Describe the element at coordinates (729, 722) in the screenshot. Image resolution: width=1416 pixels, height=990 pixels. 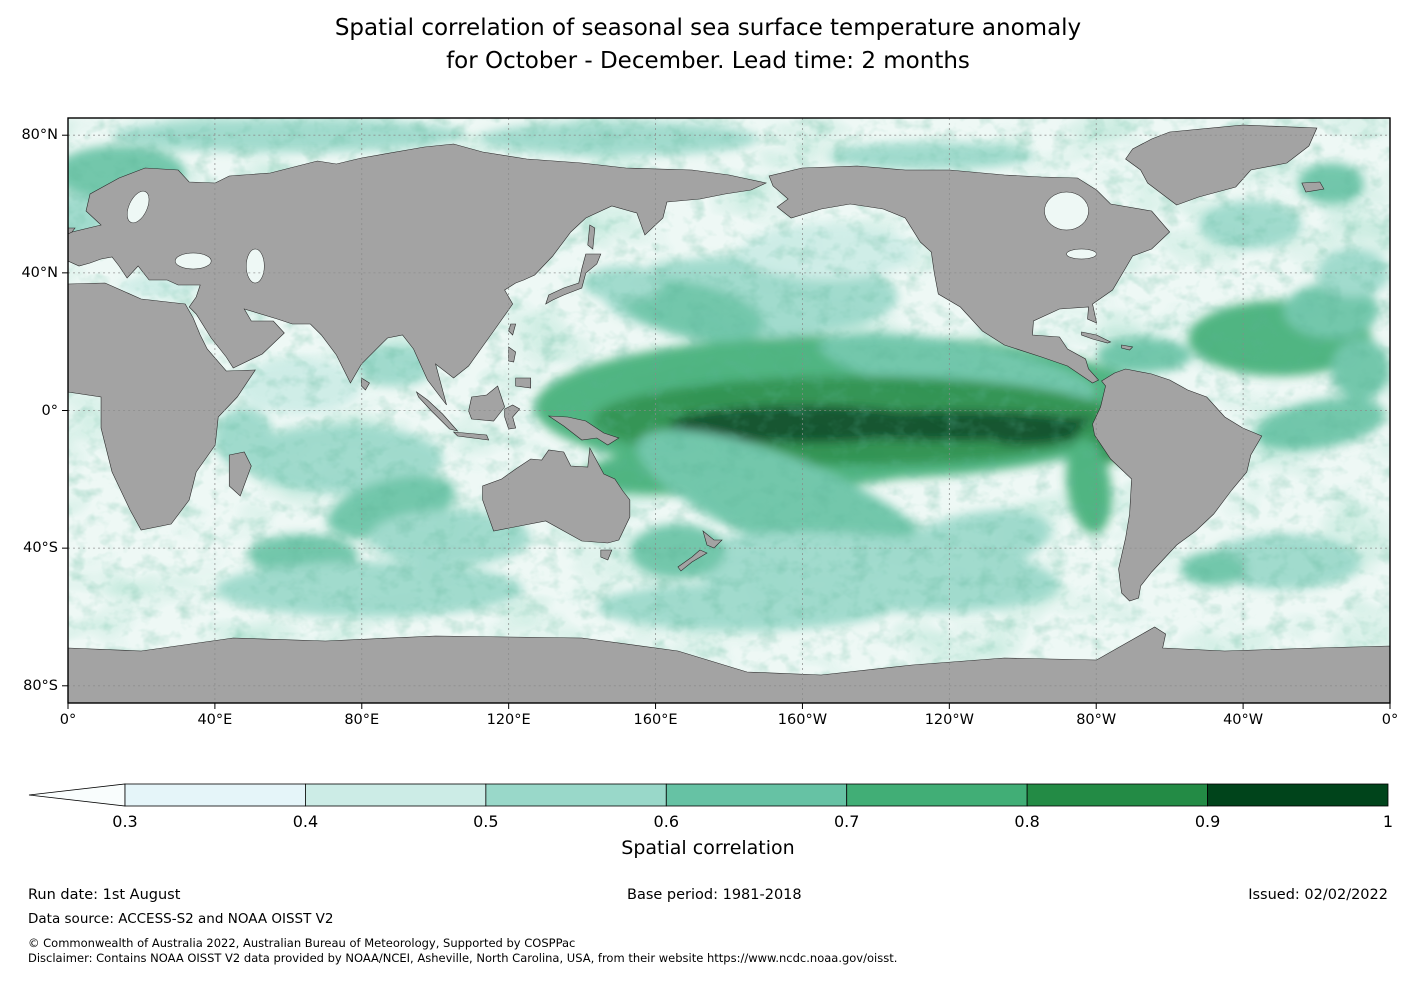
I see `x-axis-tick-labels: 0° 40°E 80°E 120°E 160°E 160°W 120°W 80°W 40°W 0°` at that location.